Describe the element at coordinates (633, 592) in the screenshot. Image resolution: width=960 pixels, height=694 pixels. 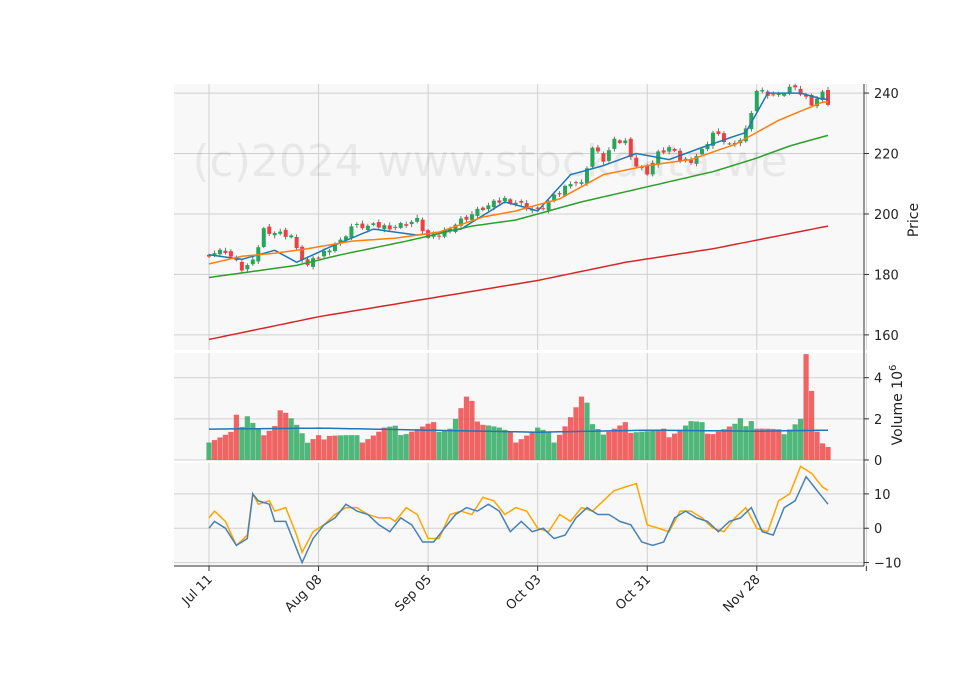
I see `x-tick-label: Oct 31` at that location.